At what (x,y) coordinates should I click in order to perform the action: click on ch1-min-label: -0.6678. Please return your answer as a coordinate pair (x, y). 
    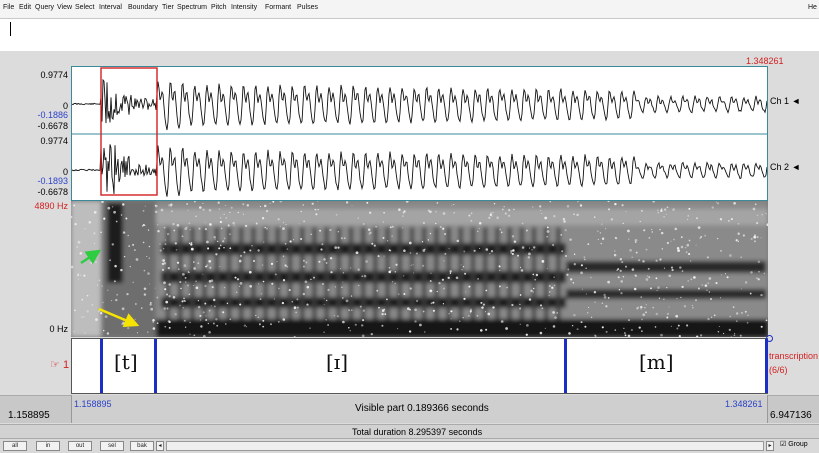
    Looking at the image, I should click on (52, 126).